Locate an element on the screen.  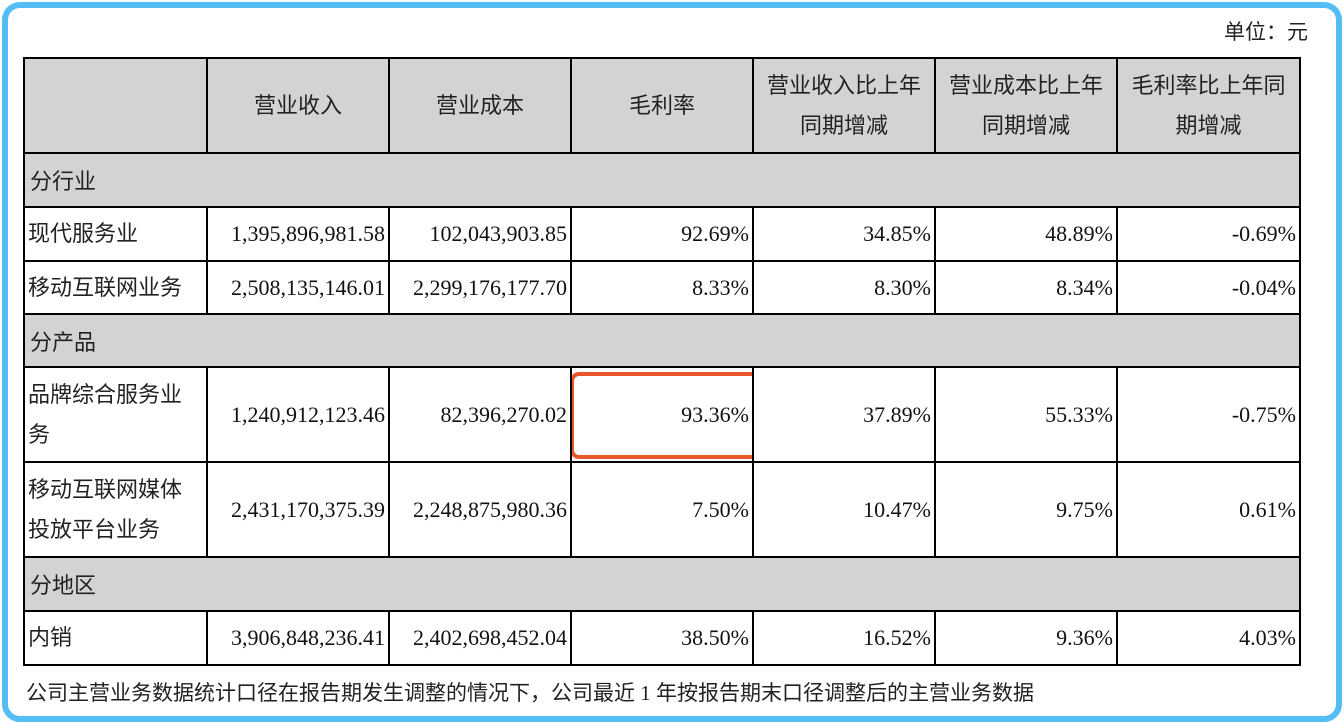
row-label: 移动互联网媒体 投放平台业务 is located at coordinates (115, 509).